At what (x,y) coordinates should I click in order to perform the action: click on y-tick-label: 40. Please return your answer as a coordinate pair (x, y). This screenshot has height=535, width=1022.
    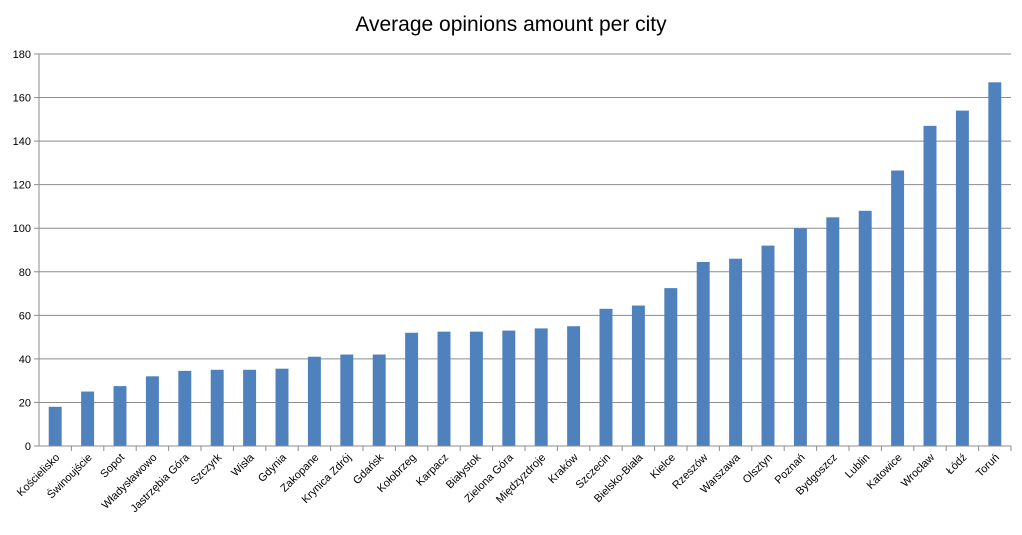
    Looking at the image, I should click on (25, 360).